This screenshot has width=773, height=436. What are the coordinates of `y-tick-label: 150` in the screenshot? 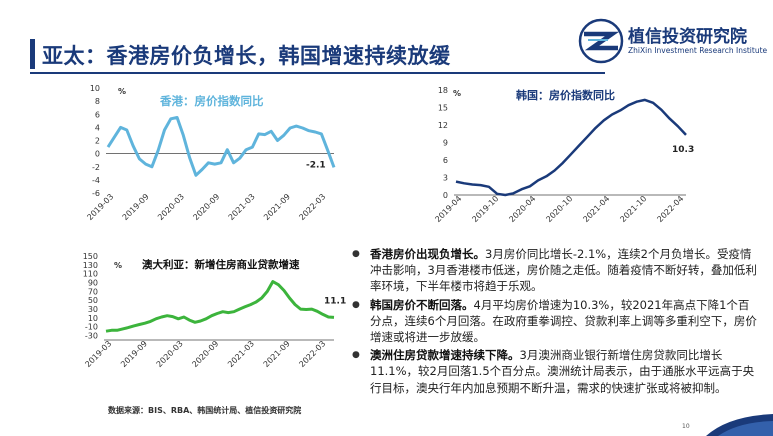 It's located at (90, 256).